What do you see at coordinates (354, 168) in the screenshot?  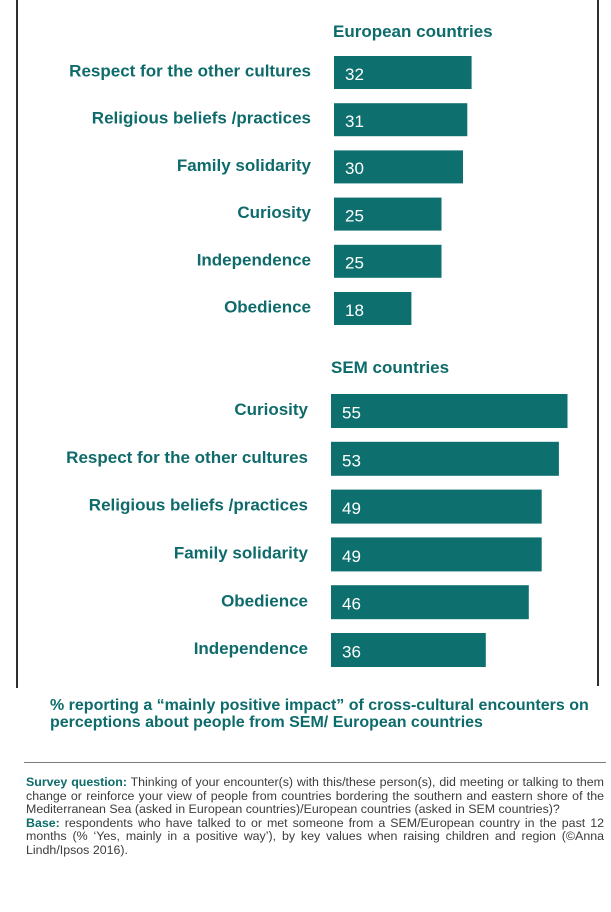 I see `value-label: 30` at bounding box center [354, 168].